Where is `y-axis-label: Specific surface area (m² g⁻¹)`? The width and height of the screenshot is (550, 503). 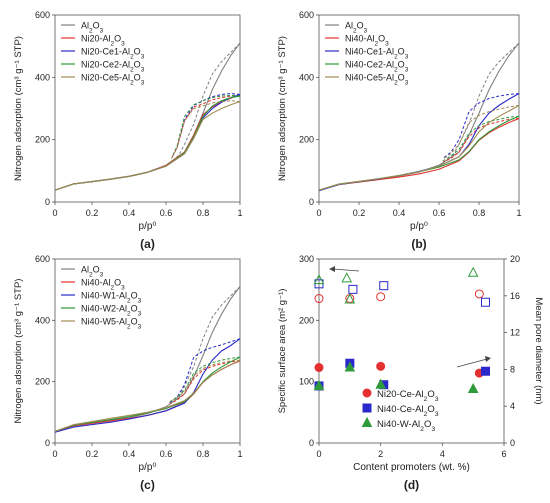 y-axis-label: Specific surface area (m² g⁻¹) is located at coordinates (282, 351).